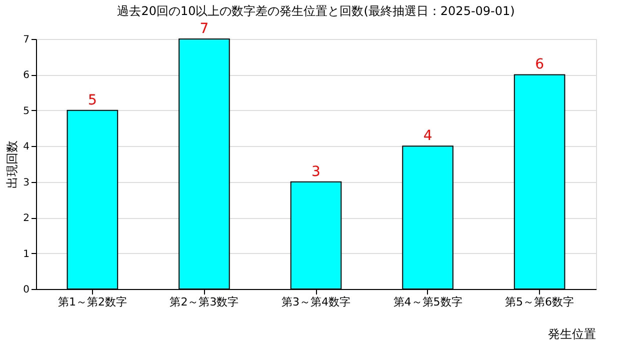  Describe the element at coordinates (26, 76) in the screenshot. I see `y-tick-label: 6` at that location.